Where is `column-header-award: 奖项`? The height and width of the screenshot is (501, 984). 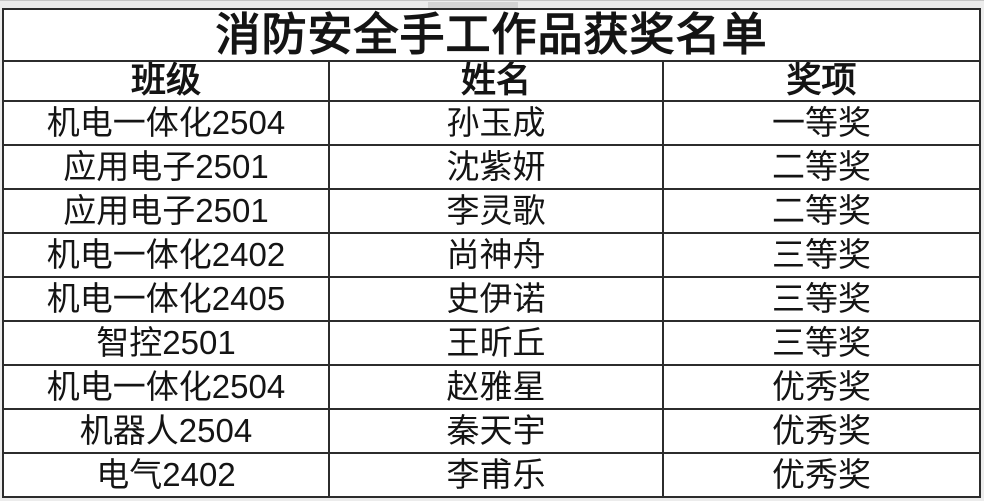 column-header-award: 奖项 is located at coordinates (821, 81).